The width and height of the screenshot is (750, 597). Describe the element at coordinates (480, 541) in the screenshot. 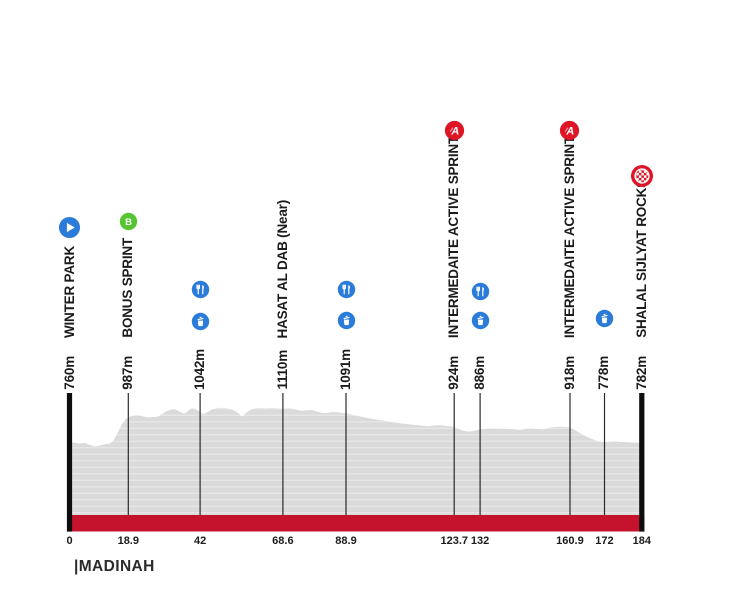

I see `distance-tick-label: 132` at that location.